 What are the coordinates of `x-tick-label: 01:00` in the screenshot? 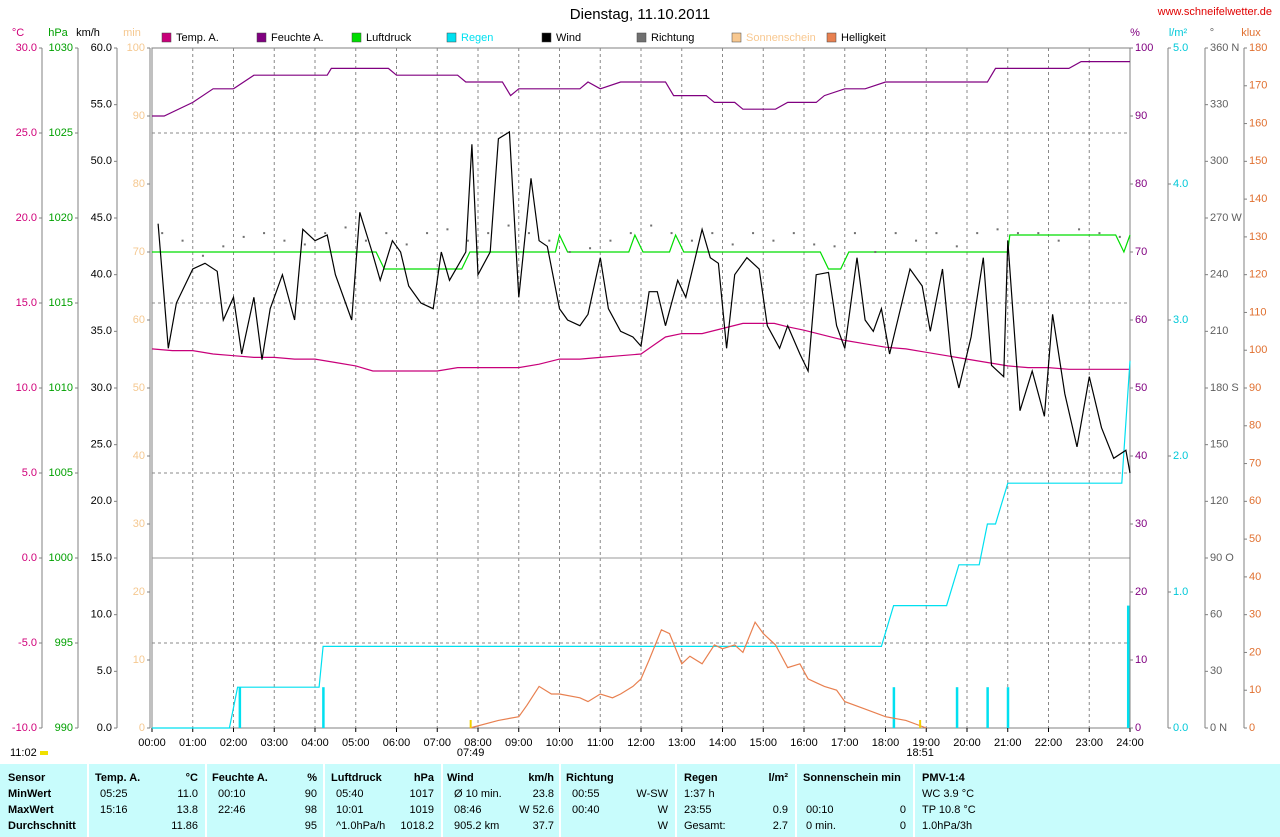 It's located at (193, 743).